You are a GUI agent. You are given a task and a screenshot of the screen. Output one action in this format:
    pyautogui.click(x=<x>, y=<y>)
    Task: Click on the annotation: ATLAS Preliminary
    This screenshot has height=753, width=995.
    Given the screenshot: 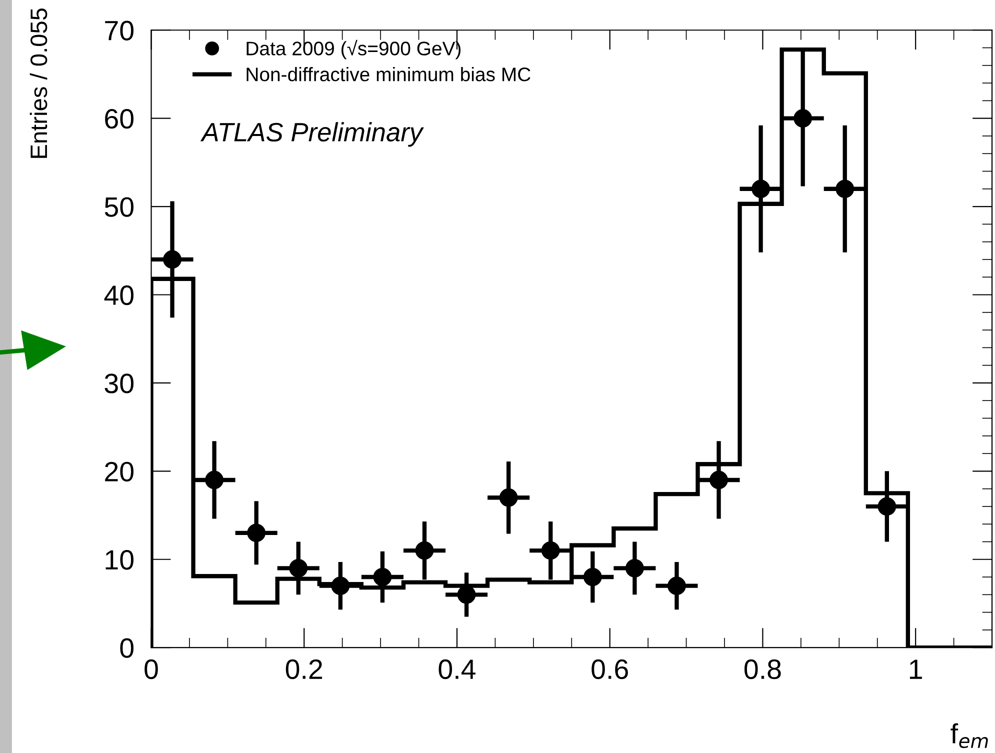 What is the action you would take?
    pyautogui.click(x=312, y=134)
    